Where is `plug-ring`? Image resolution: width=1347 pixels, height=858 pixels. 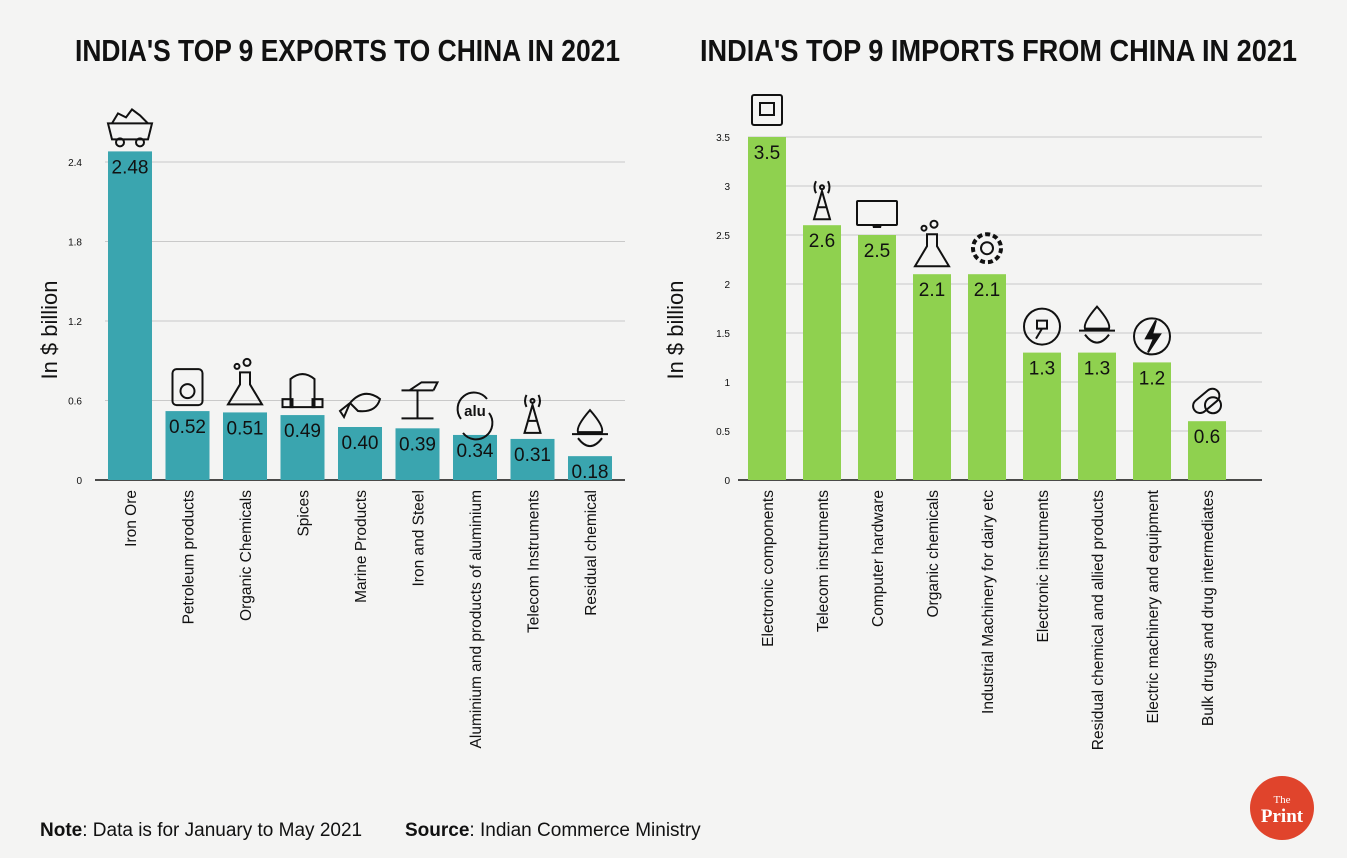
plug-ring is located at coordinates (1042, 326).